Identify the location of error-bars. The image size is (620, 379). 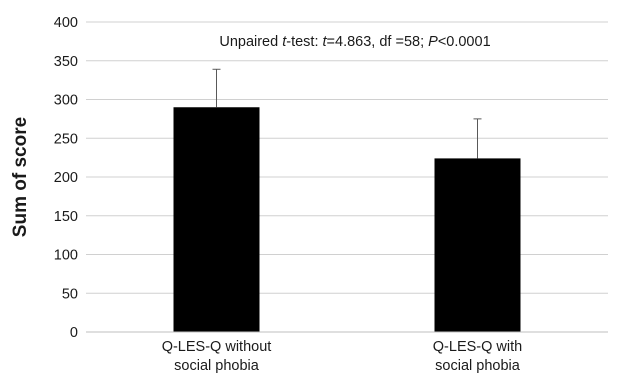
(347, 113).